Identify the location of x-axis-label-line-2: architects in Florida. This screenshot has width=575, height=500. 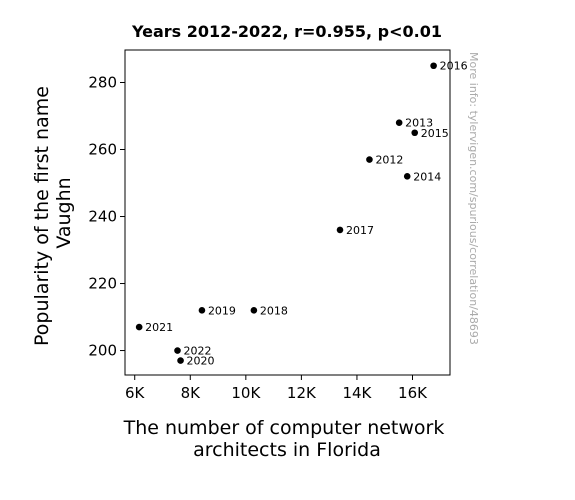
(287, 450).